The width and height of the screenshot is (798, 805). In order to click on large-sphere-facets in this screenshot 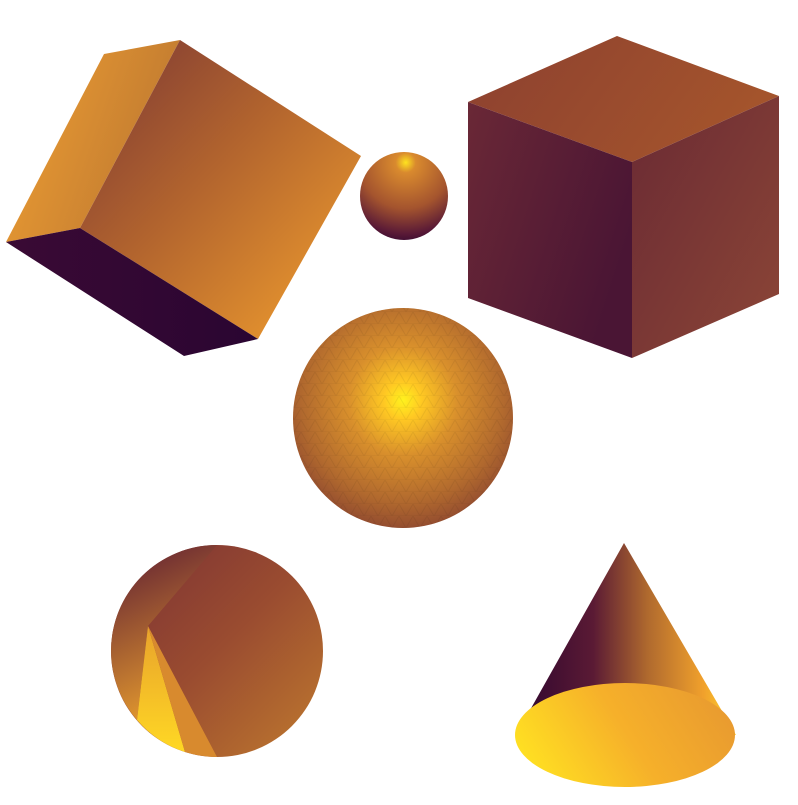, I will do `click(403, 418)`.